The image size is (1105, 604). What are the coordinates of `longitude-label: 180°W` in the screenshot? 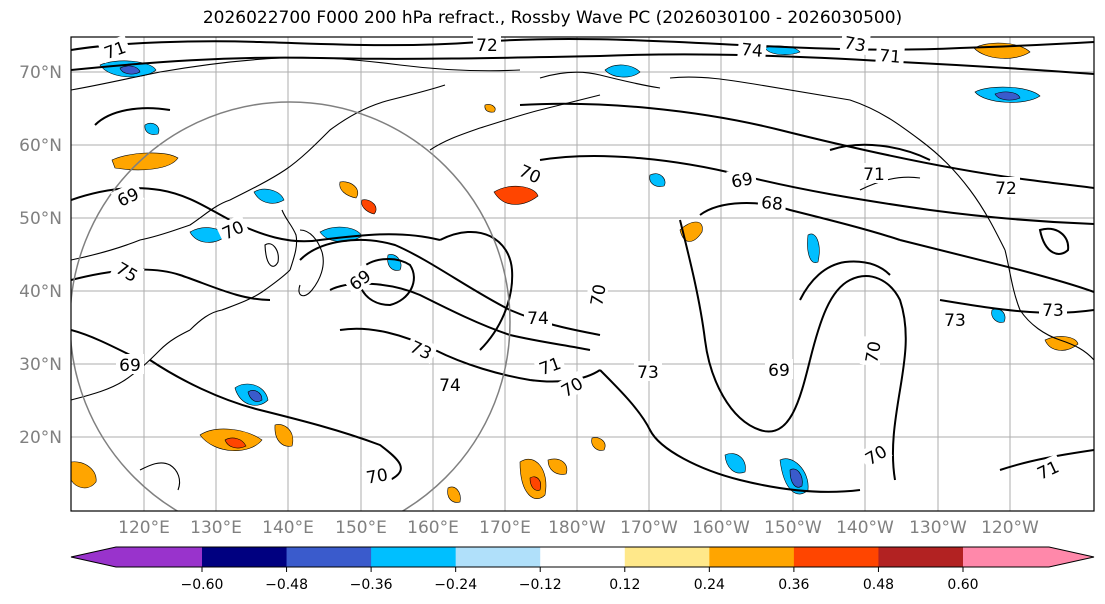 It's located at (577, 528).